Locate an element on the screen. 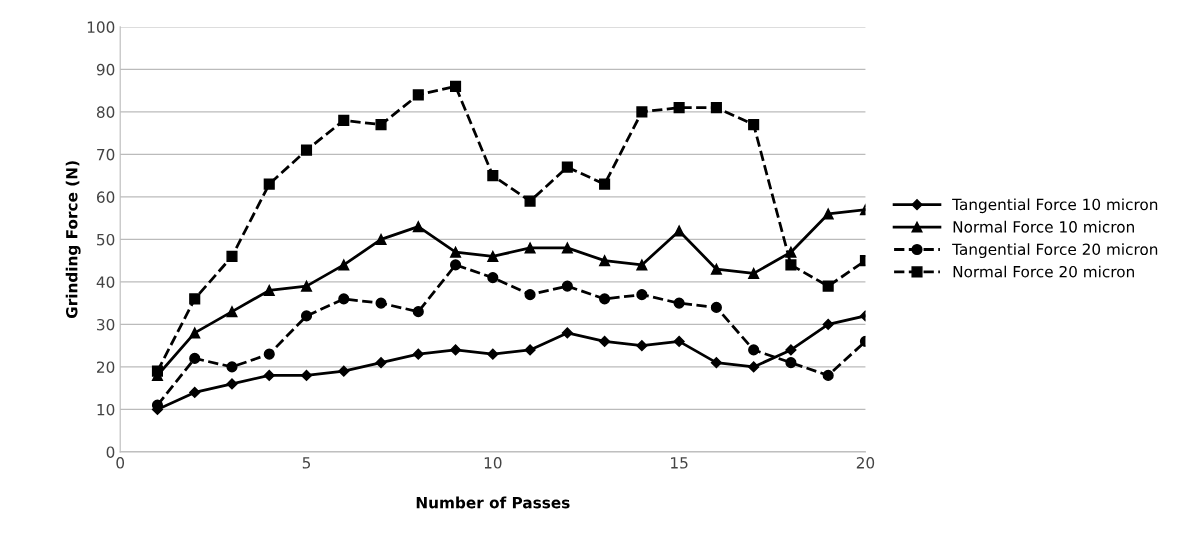 The image size is (1202, 538). y-tick-label: 100 is located at coordinates (101, 27).